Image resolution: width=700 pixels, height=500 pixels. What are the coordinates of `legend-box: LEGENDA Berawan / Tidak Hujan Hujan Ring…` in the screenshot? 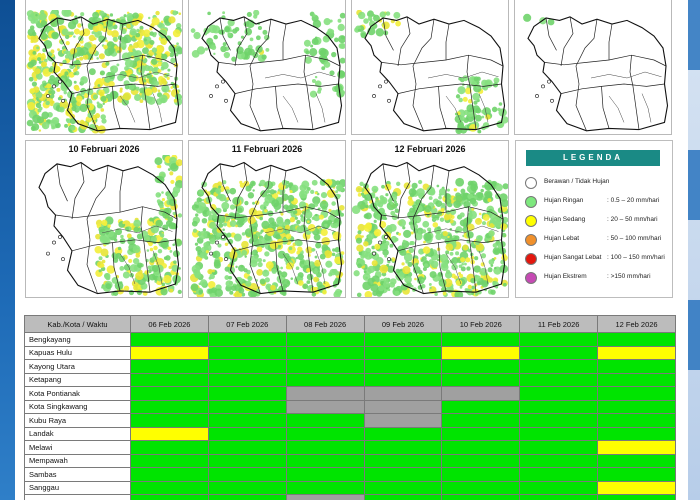 It's located at (594, 219).